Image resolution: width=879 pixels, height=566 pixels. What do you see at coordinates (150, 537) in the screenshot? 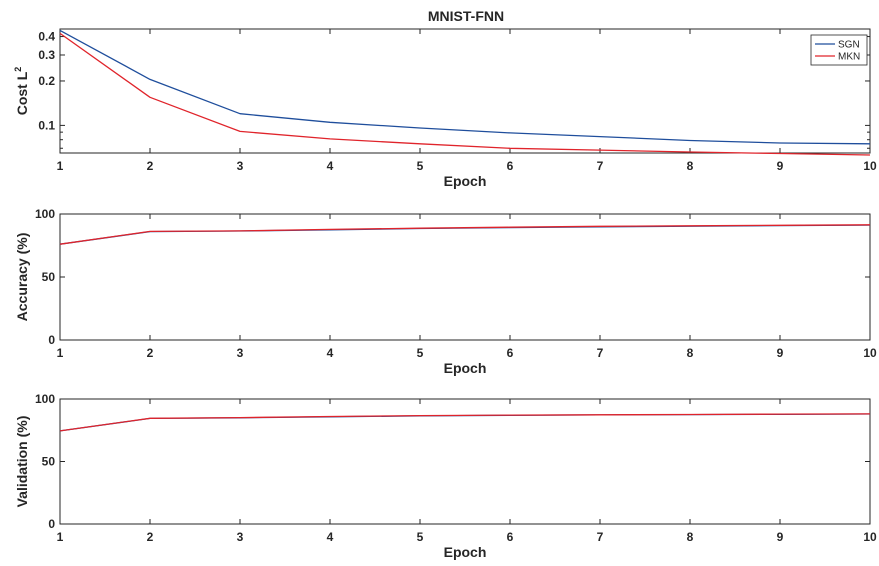
I see `validation-xtick-label: 2` at bounding box center [150, 537].